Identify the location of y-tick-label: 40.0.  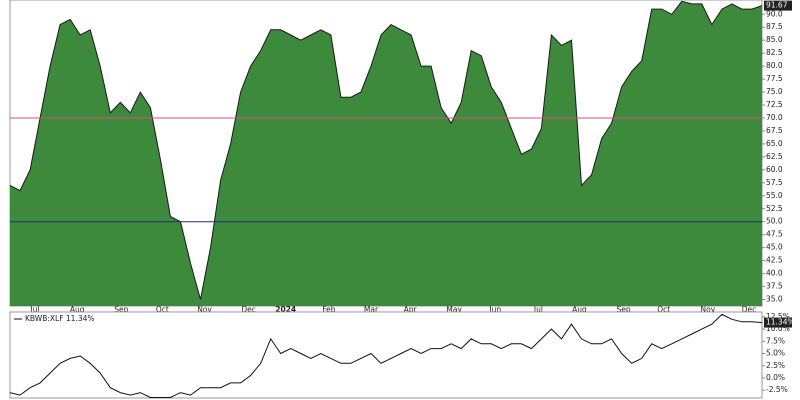
(774, 273).